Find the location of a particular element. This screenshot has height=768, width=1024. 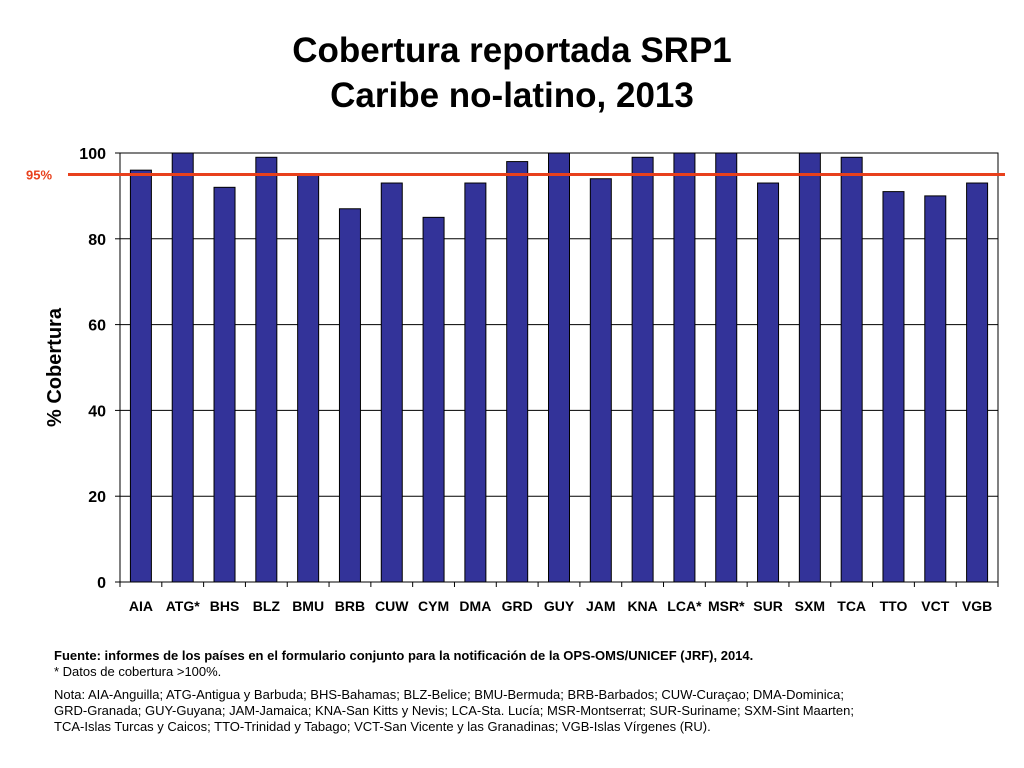

y-tick-label: 40 is located at coordinates (97, 411).